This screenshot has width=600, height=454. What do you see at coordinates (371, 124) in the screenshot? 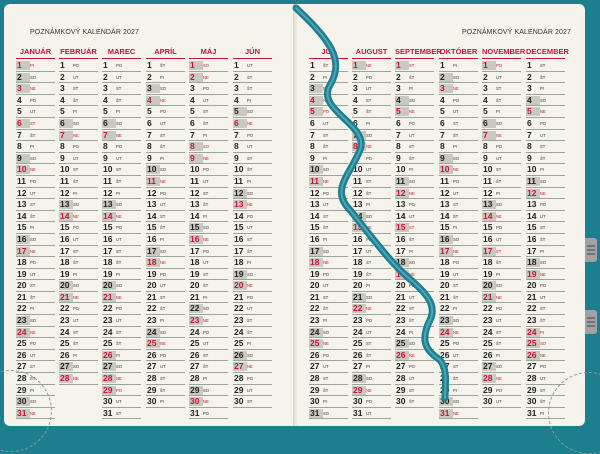
I see `day-cell: 6 PI` at bounding box center [371, 124].